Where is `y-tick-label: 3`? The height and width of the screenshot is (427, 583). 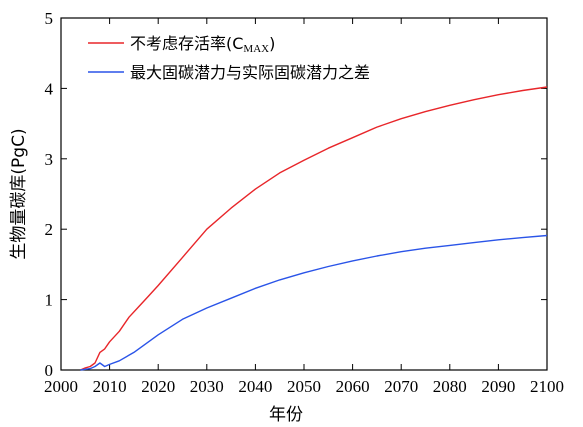
y-tick-label: 3 is located at coordinates (49, 159).